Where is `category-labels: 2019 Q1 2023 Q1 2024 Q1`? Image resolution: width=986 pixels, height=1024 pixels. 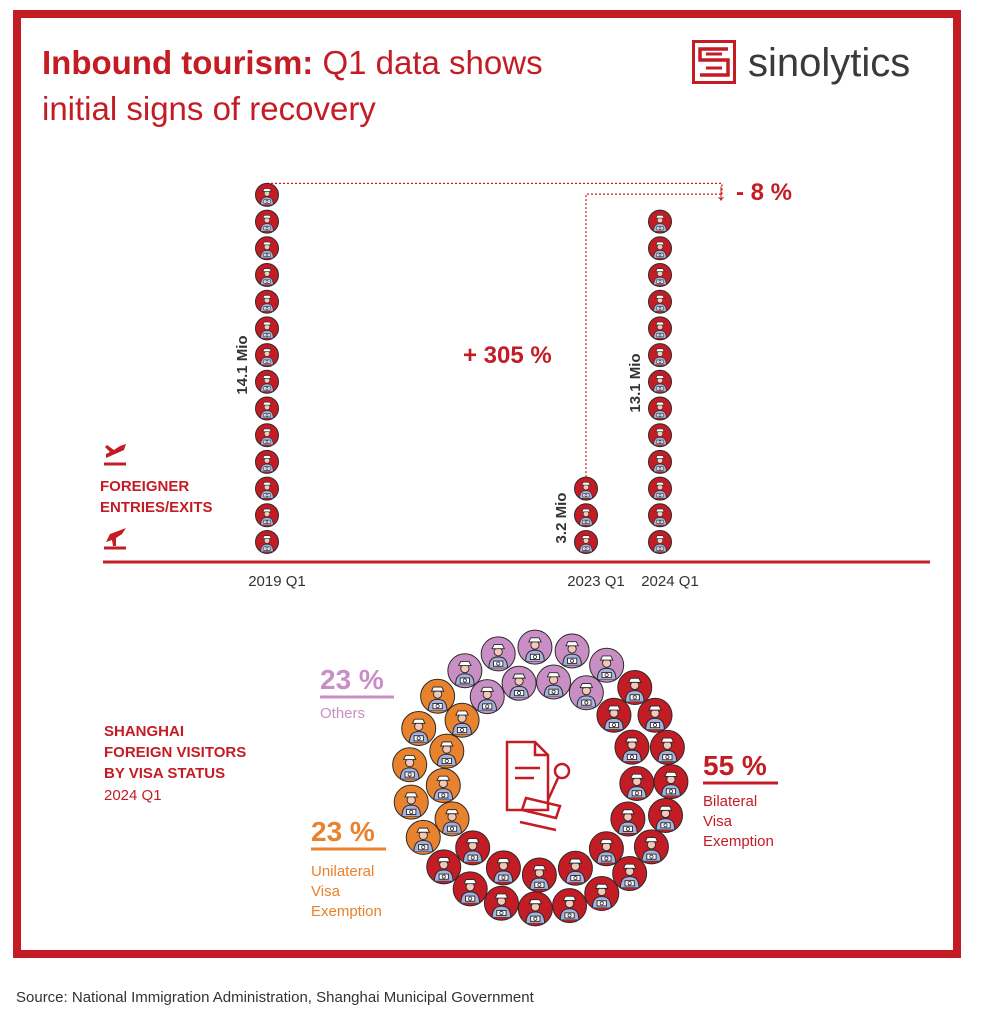
category-labels: 2019 Q1 2023 Q1 2024 Q1 is located at coordinates (473, 581).